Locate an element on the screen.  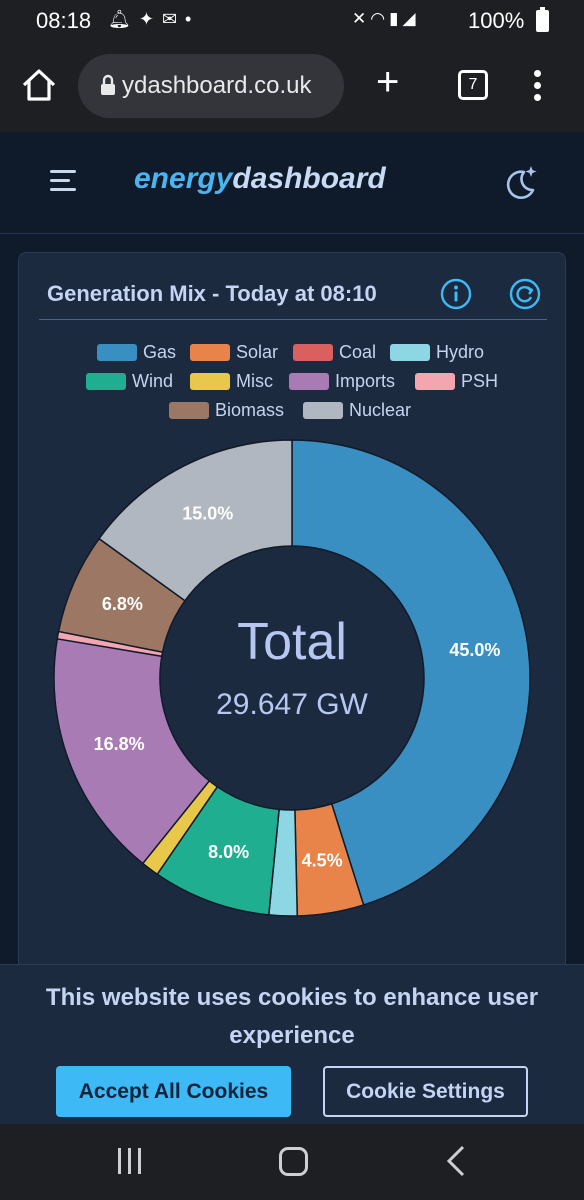
legend-label: Biomass is located at coordinates (250, 410).